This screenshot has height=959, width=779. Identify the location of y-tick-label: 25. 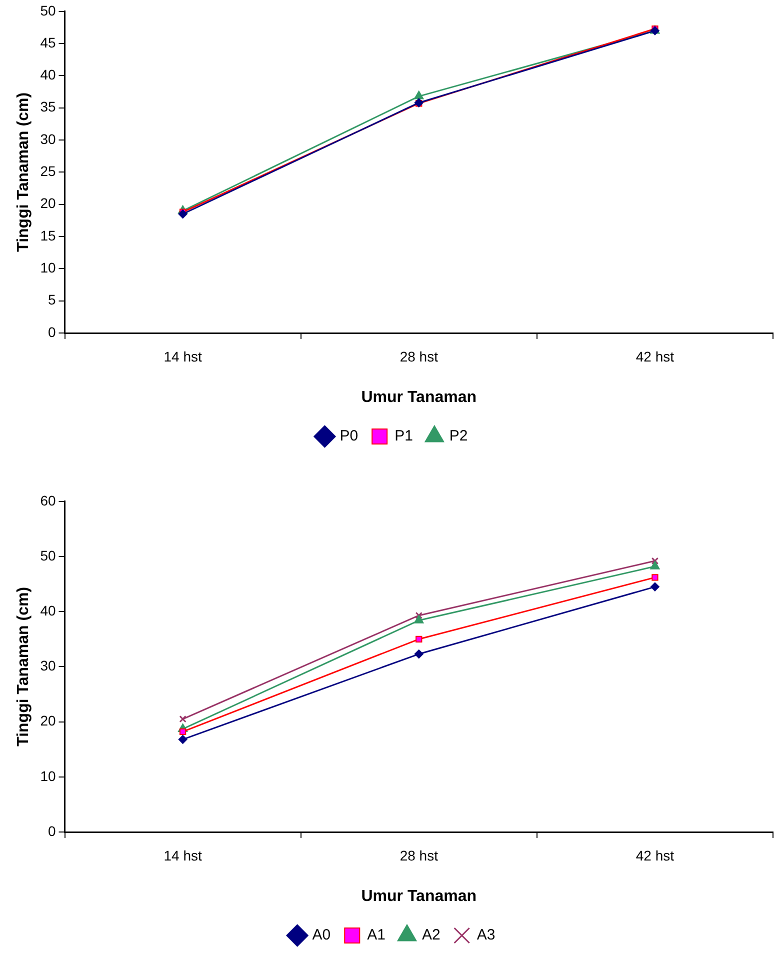
(48, 171).